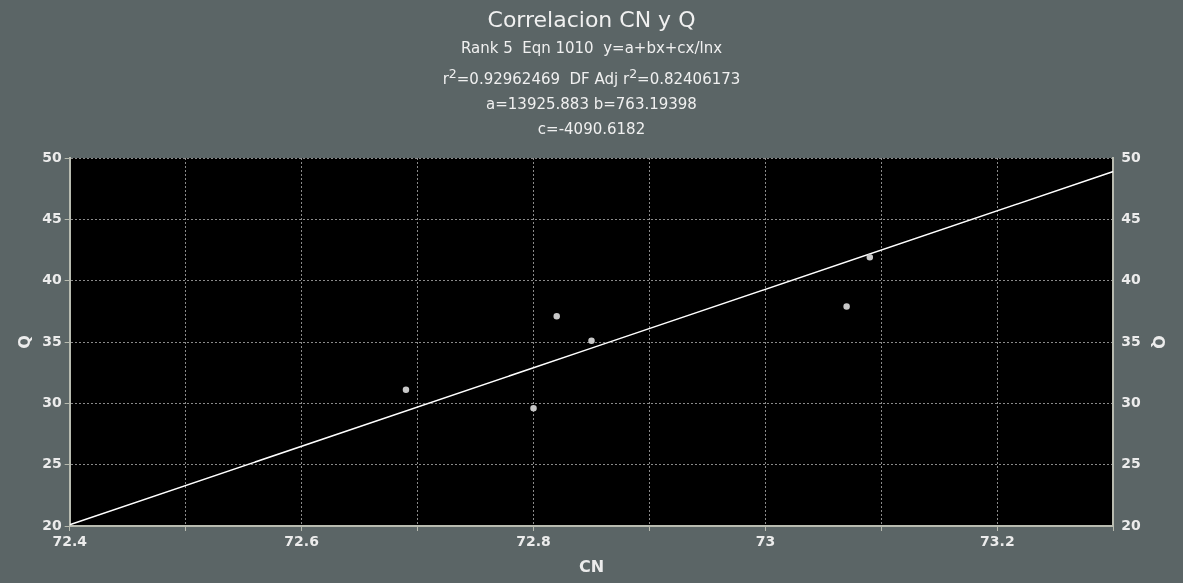 This screenshot has width=1183, height=583. I want to click on x-axis-title: CN, so click(591, 566).